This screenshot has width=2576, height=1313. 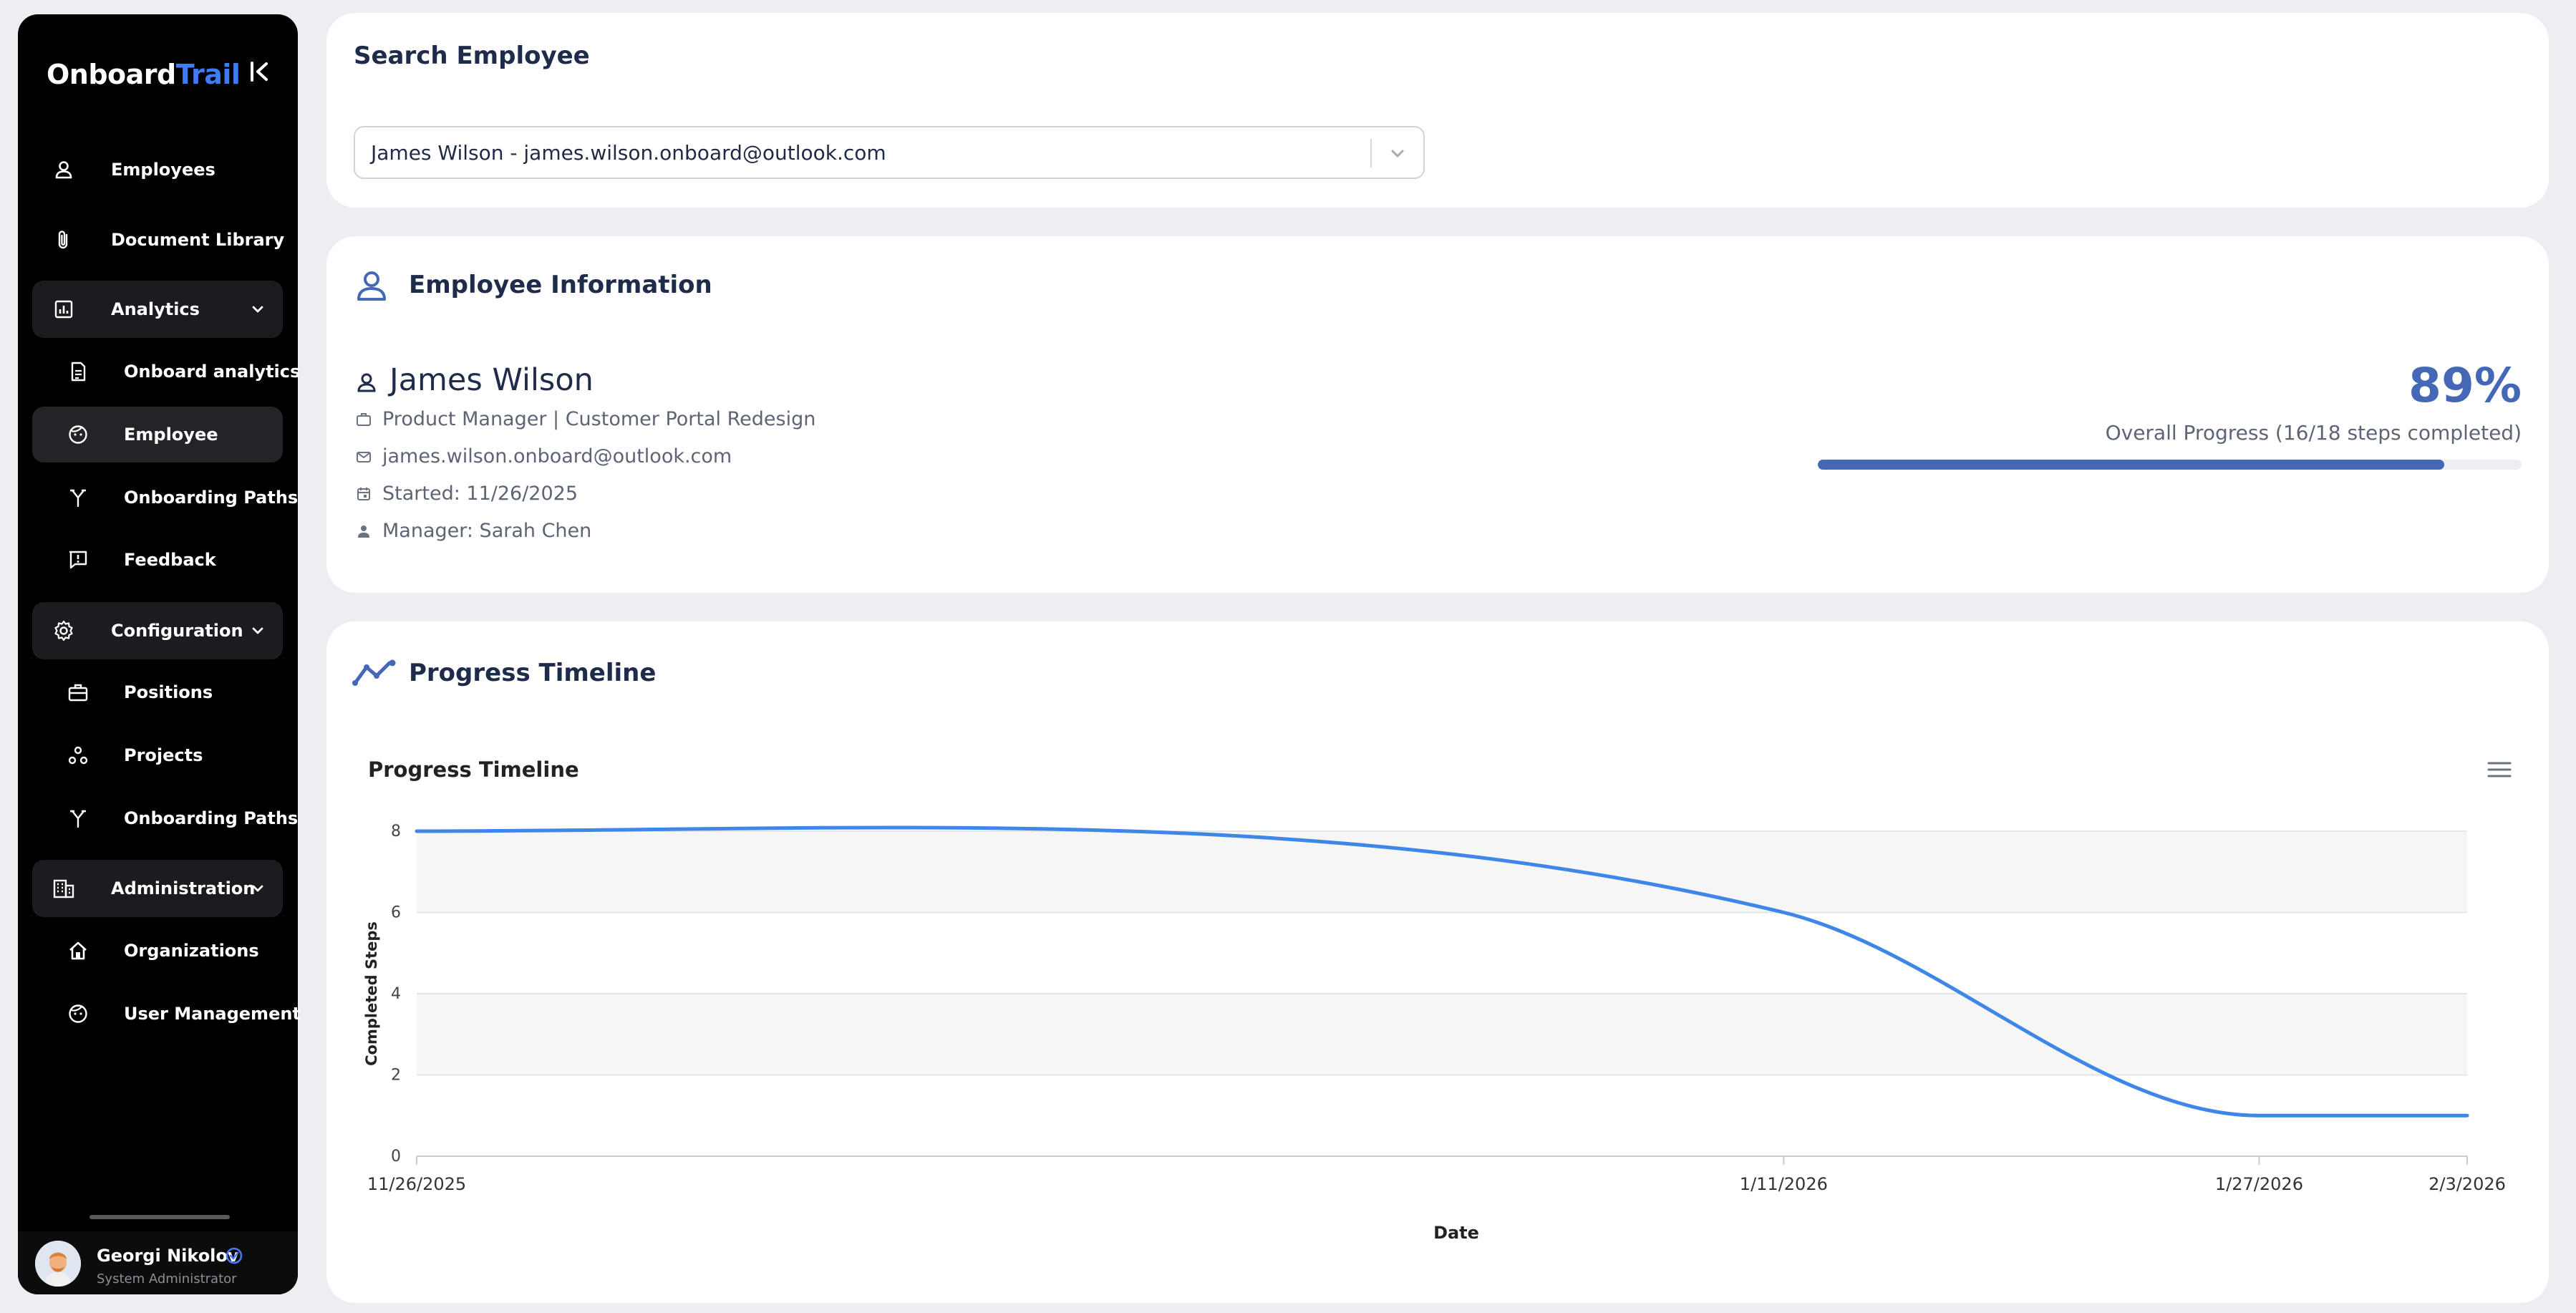 I want to click on sidebar-item-document-library: Document Library, so click(x=159, y=239).